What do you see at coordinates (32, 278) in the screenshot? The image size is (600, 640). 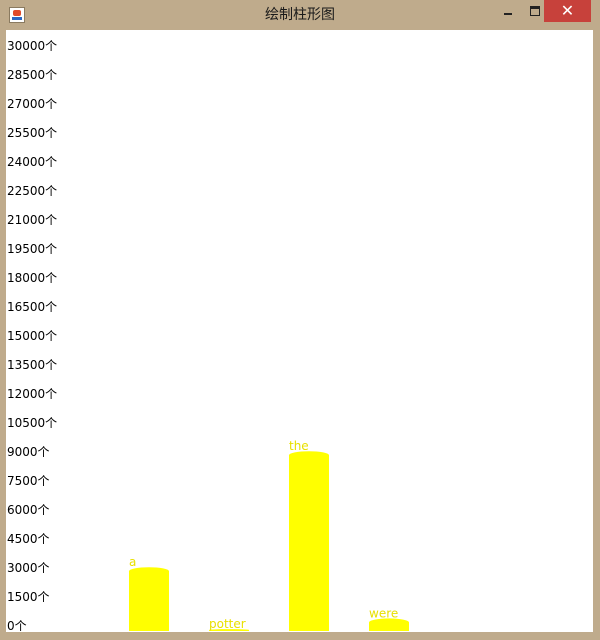 I see `y-tick-label: 18000个` at bounding box center [32, 278].